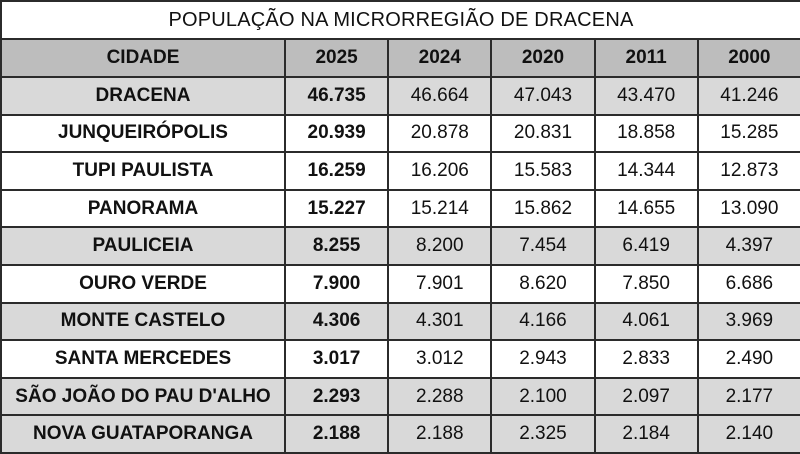 This screenshot has height=454, width=800. Describe the element at coordinates (143, 208) in the screenshot. I see `city-name-cell: PANORAMA` at that location.